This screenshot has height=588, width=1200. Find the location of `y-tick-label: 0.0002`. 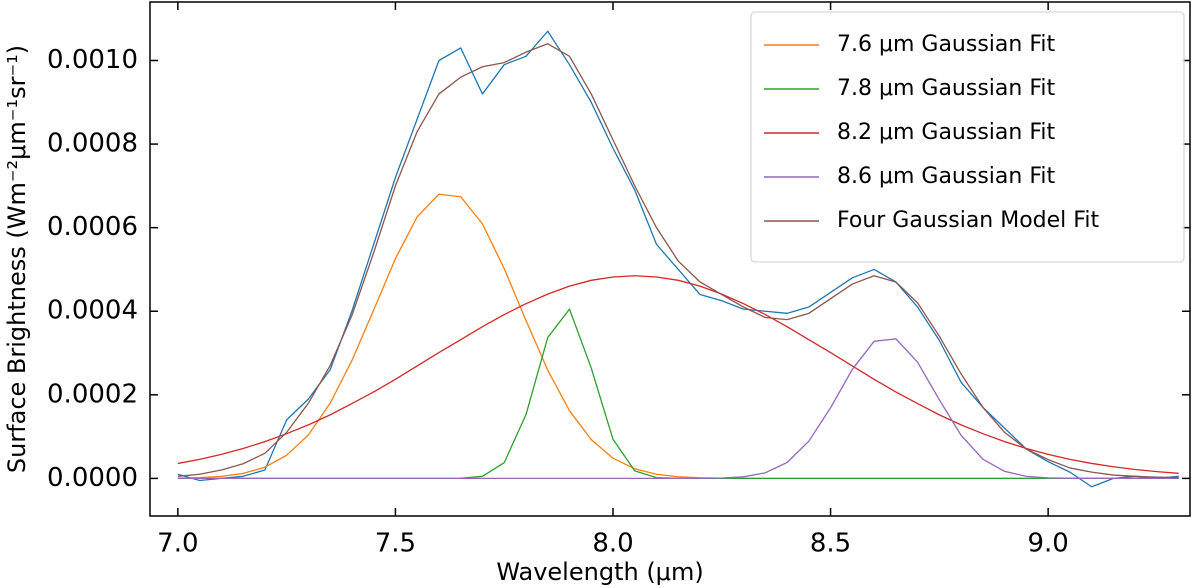

y-tick-label: 0.0002 is located at coordinates (92, 394).